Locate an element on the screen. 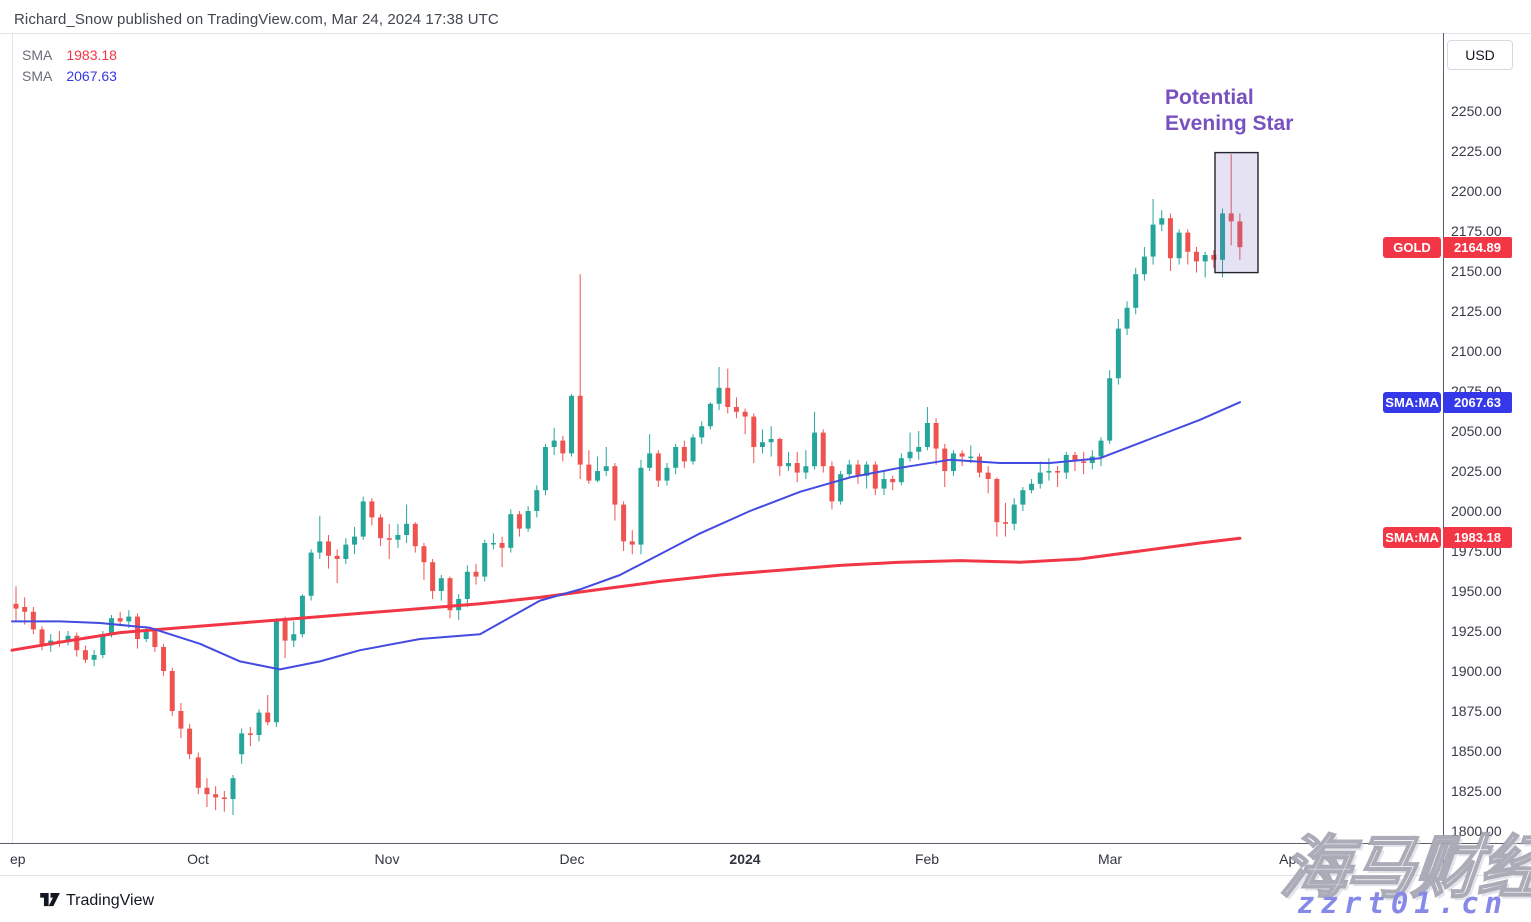  tradingview-logo-icon is located at coordinates (50, 902).